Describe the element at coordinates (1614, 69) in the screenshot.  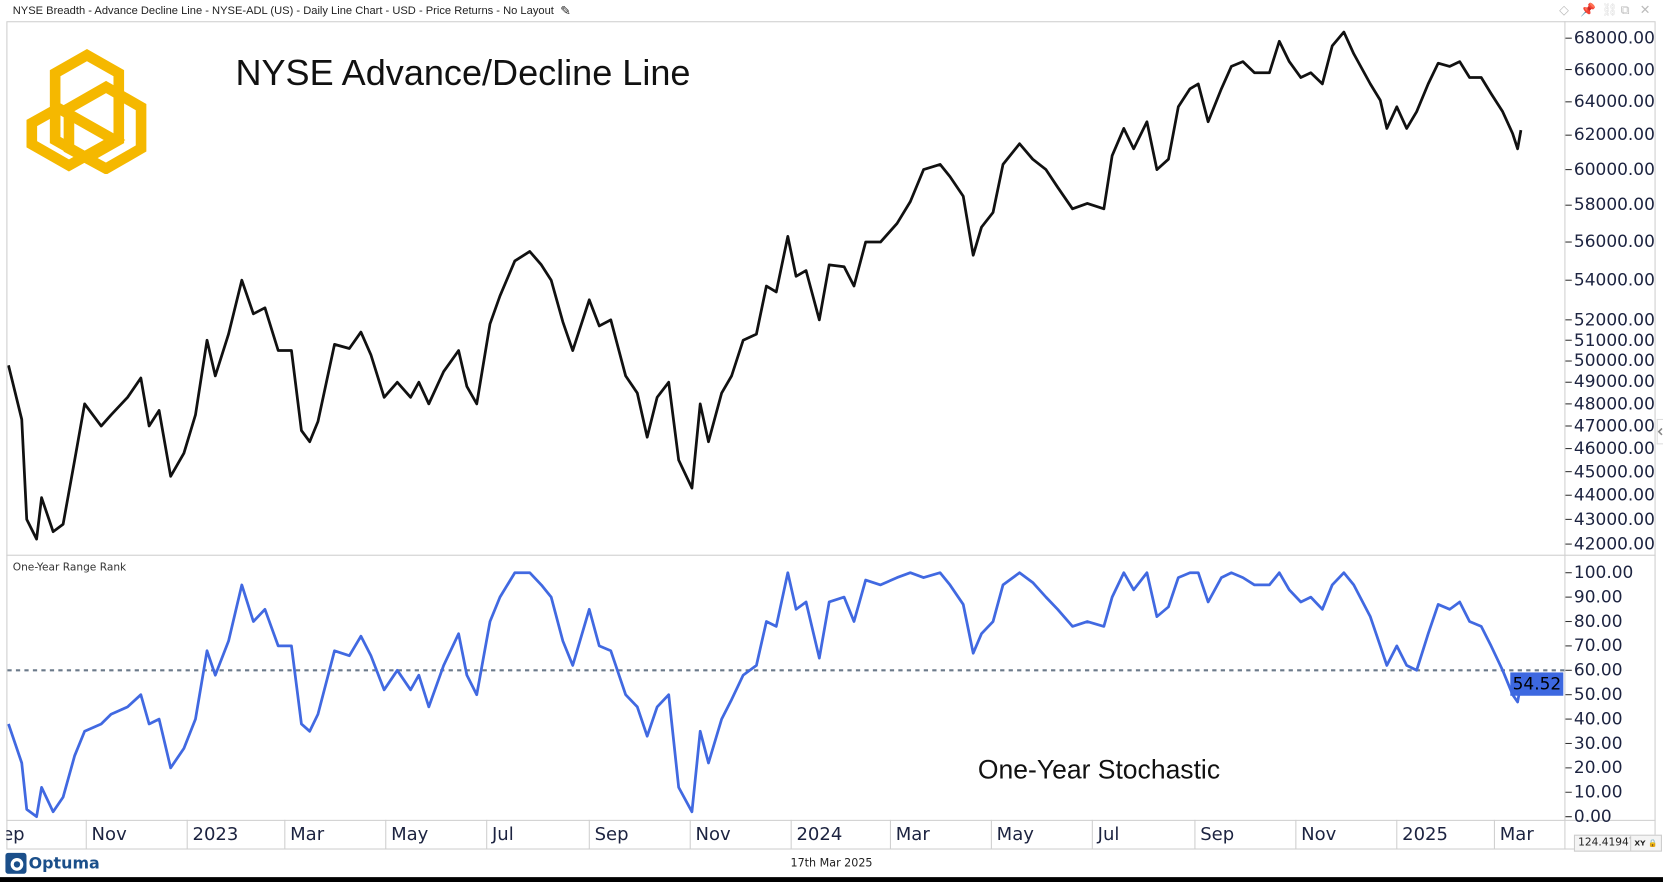
I see `ad-y-tick-label: 66000.00` at that location.